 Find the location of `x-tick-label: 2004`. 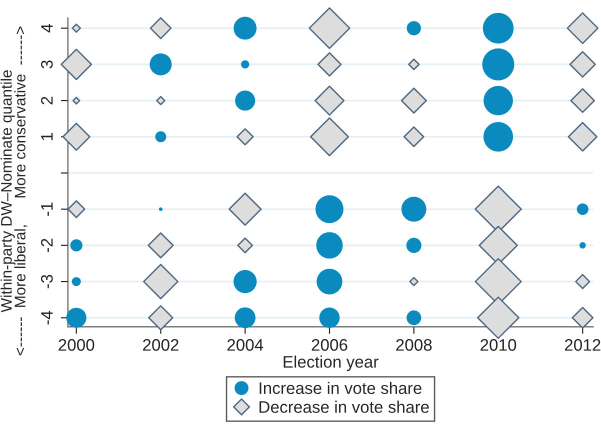

x-tick-label: 2004 is located at coordinates (245, 345).